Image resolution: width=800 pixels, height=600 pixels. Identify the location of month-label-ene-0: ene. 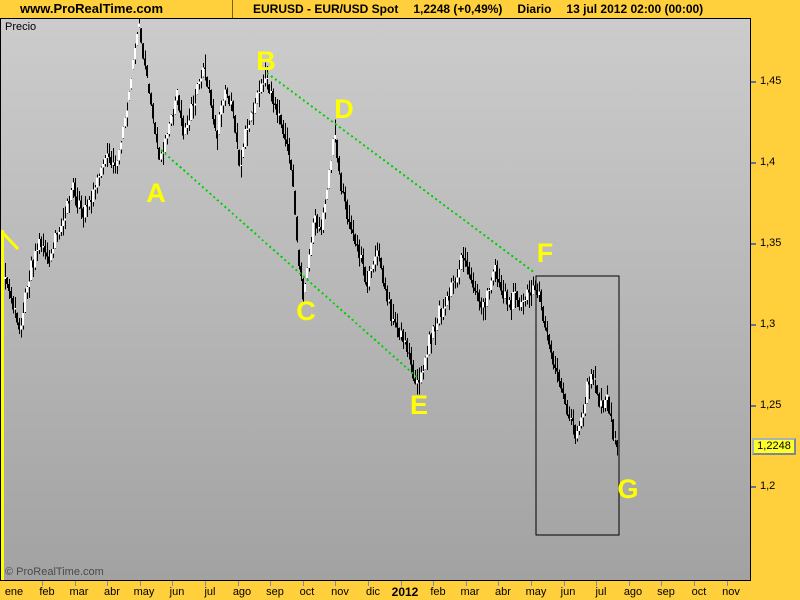
(14, 592).